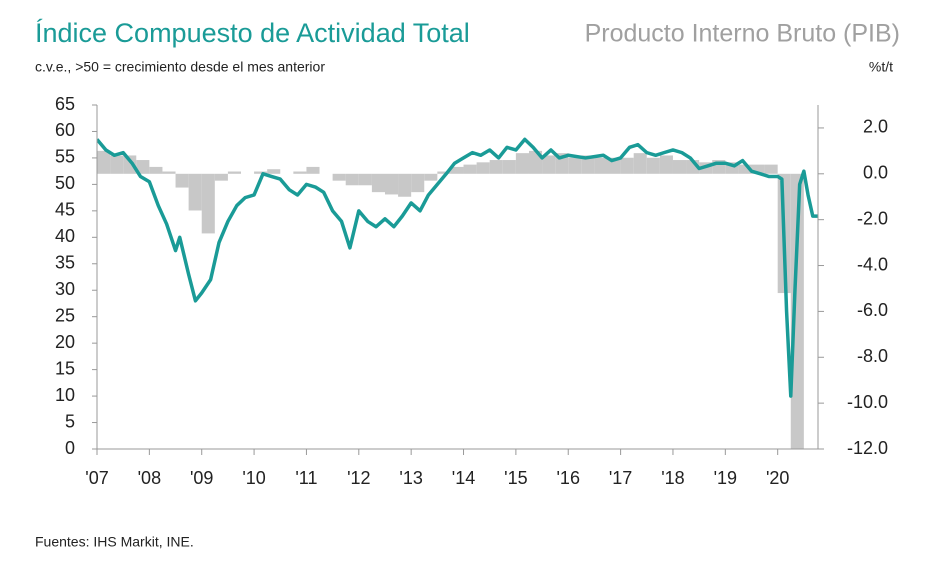 The width and height of the screenshot is (930, 575). Describe the element at coordinates (777, 478) in the screenshot. I see `x-tick-label: '20` at that location.